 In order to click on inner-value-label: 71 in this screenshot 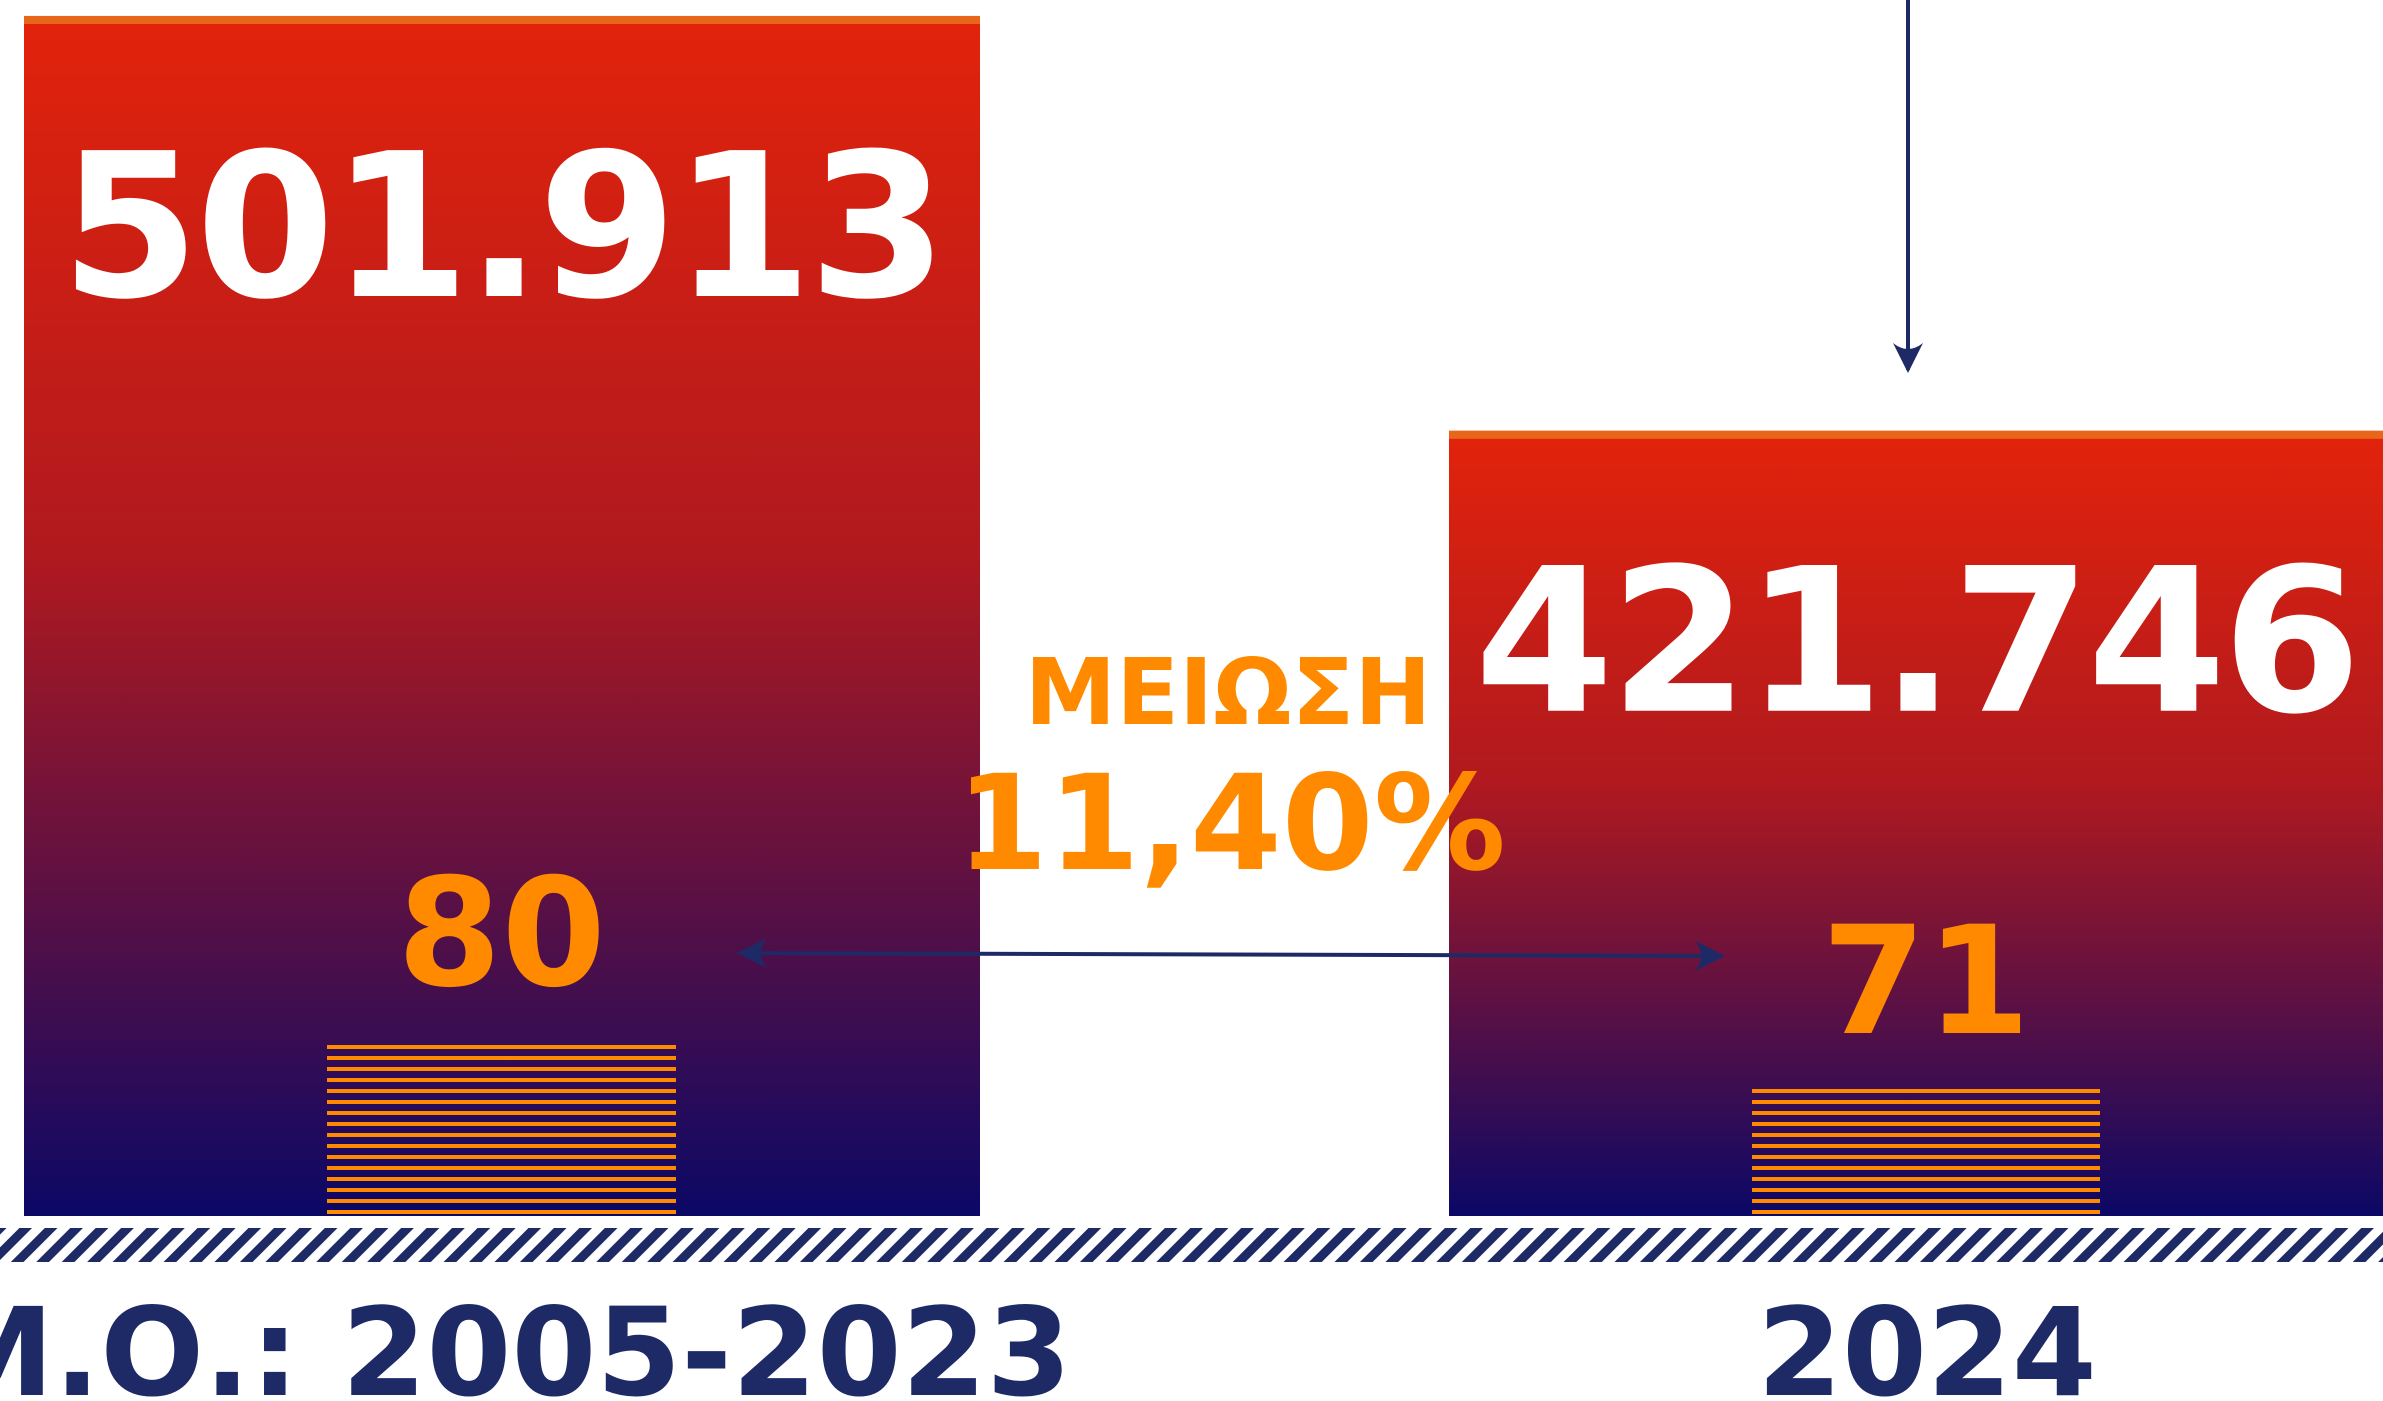, I will do `click(1926, 982)`.